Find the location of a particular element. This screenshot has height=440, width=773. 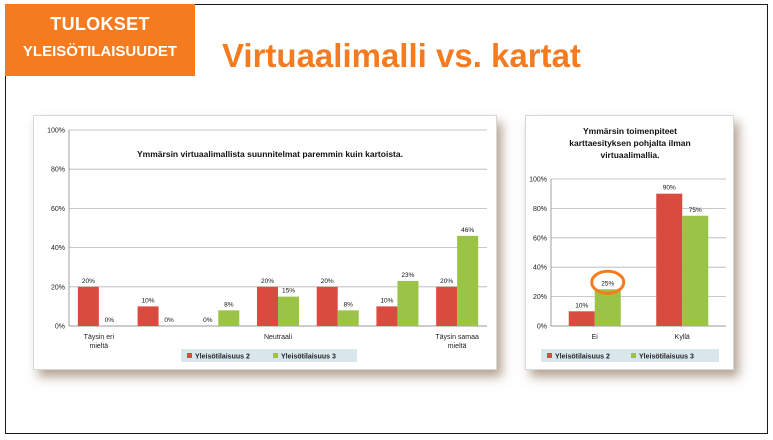

data-label: 75% is located at coordinates (695, 210).